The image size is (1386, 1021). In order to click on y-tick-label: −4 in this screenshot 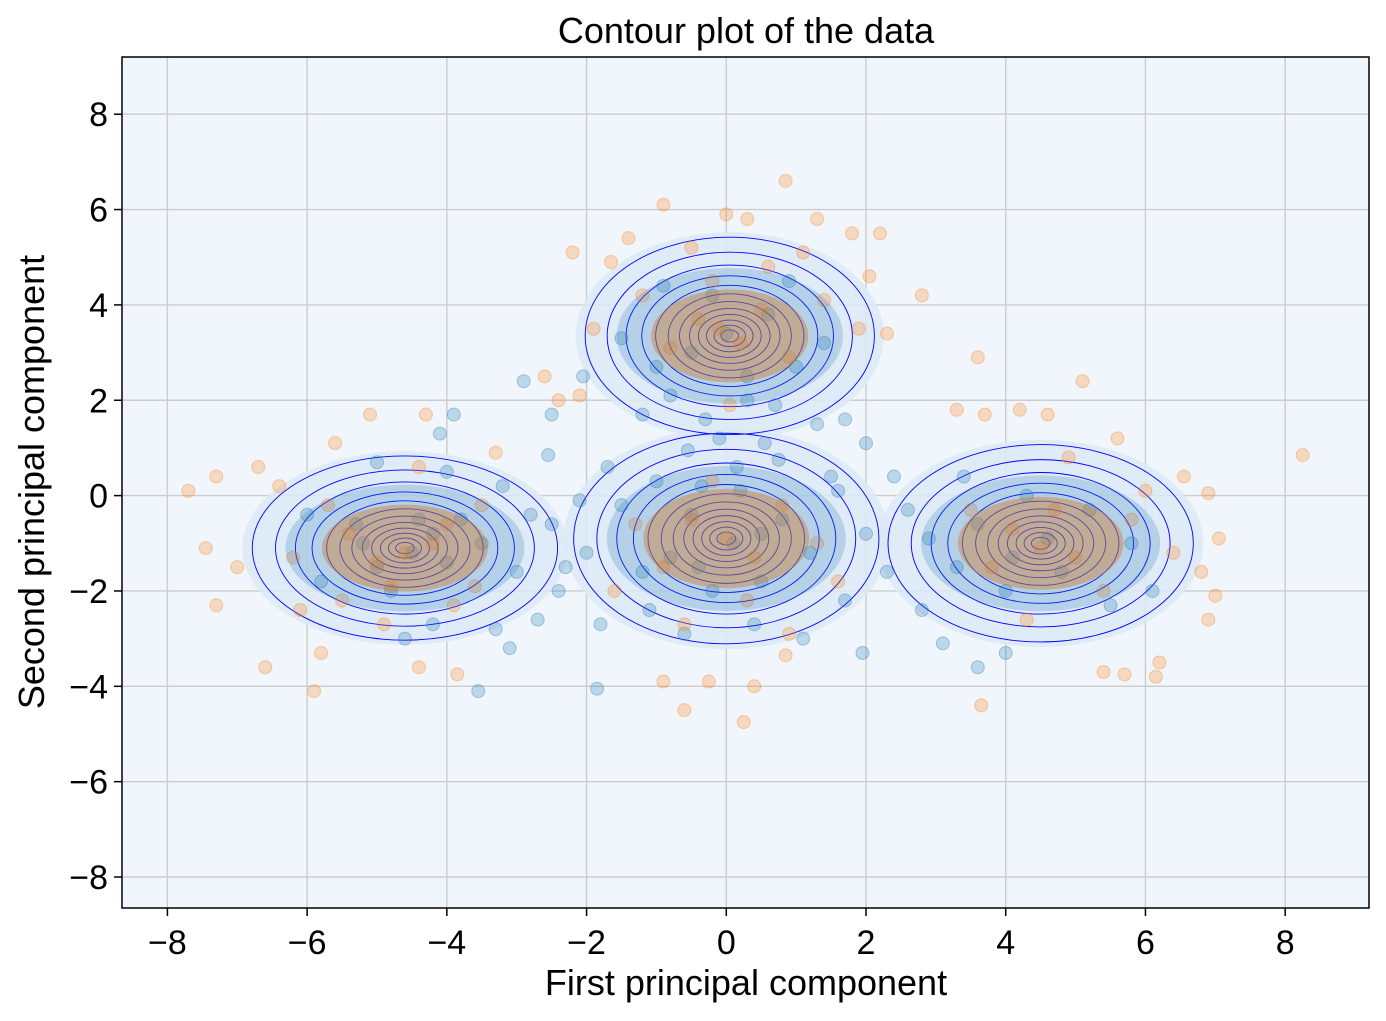, I will do `click(88, 687)`.